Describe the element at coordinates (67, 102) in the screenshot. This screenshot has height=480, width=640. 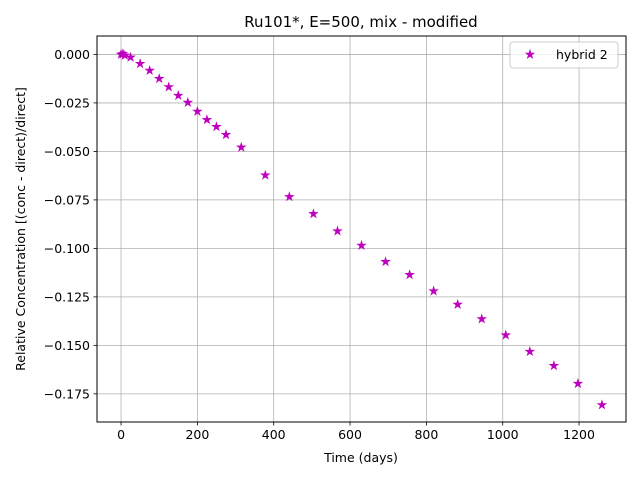
I see `y-tick-label: −0.025` at that location.